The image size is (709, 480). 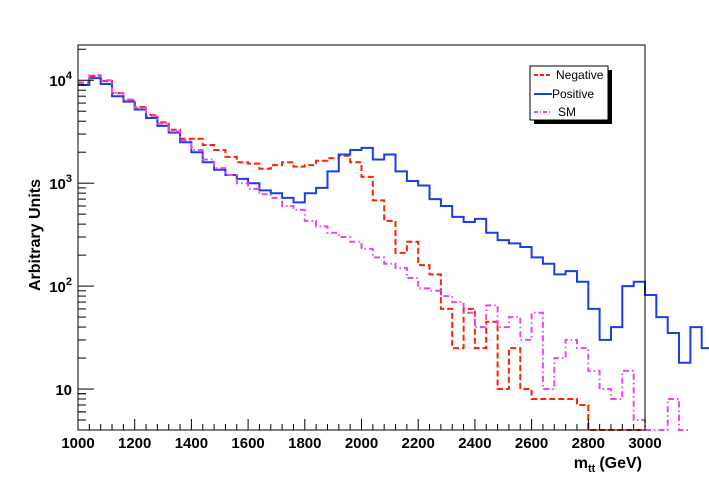 What do you see at coordinates (63, 390) in the screenshot?
I see `y-tick-label: 10` at bounding box center [63, 390].